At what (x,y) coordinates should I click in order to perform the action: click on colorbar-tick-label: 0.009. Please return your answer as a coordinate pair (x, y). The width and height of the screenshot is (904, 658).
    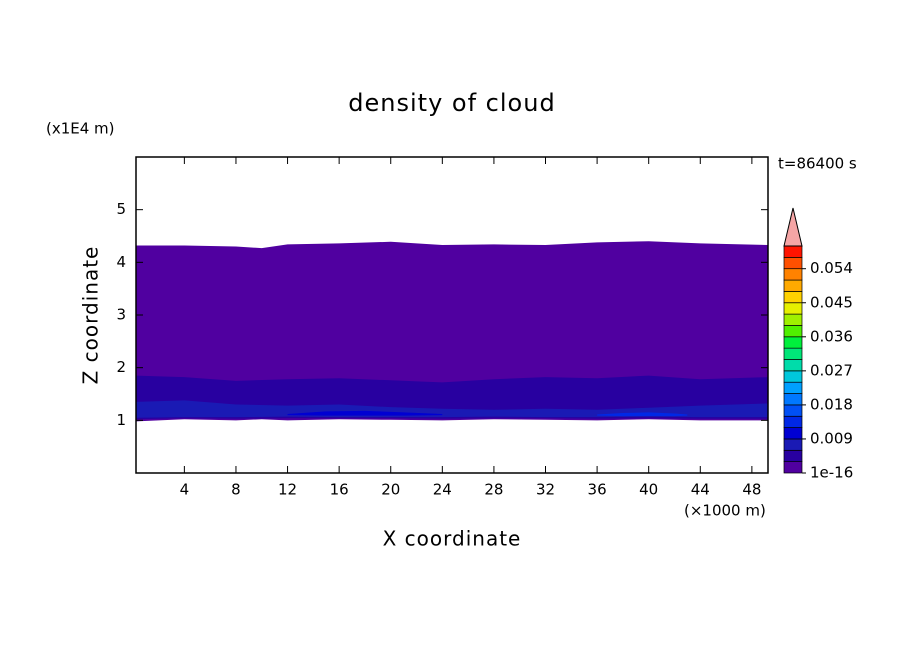
    Looking at the image, I should click on (831, 438).